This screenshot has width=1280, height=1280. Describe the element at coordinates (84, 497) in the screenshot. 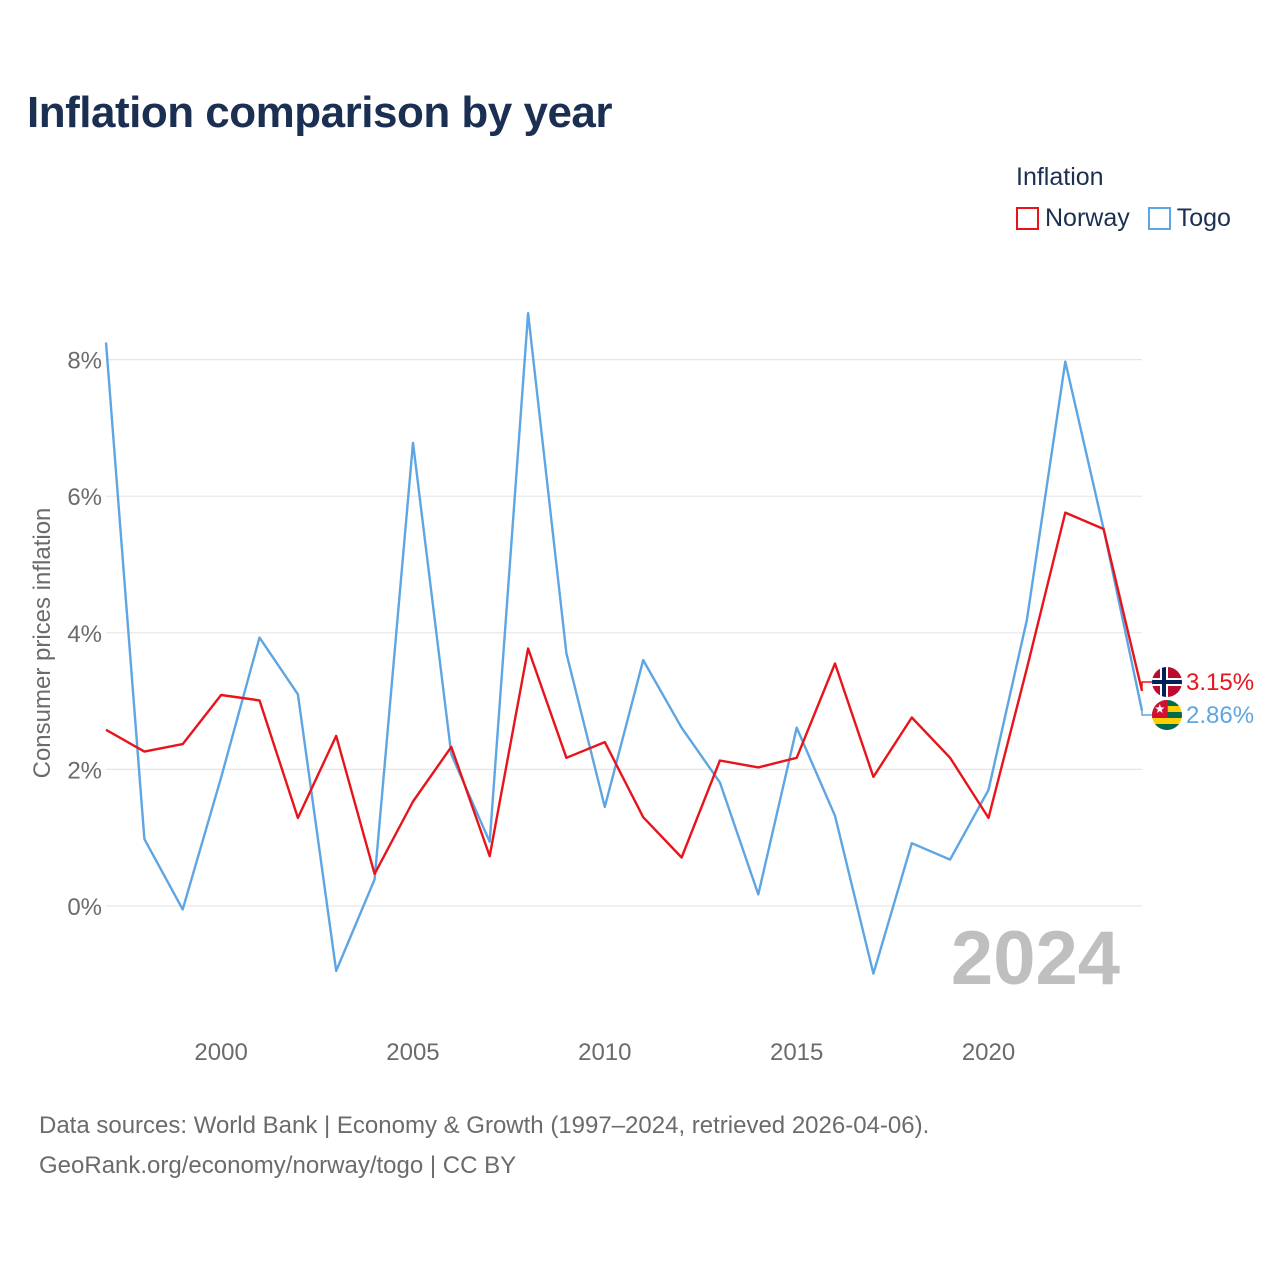

I see `y-tick-label: 6%` at that location.